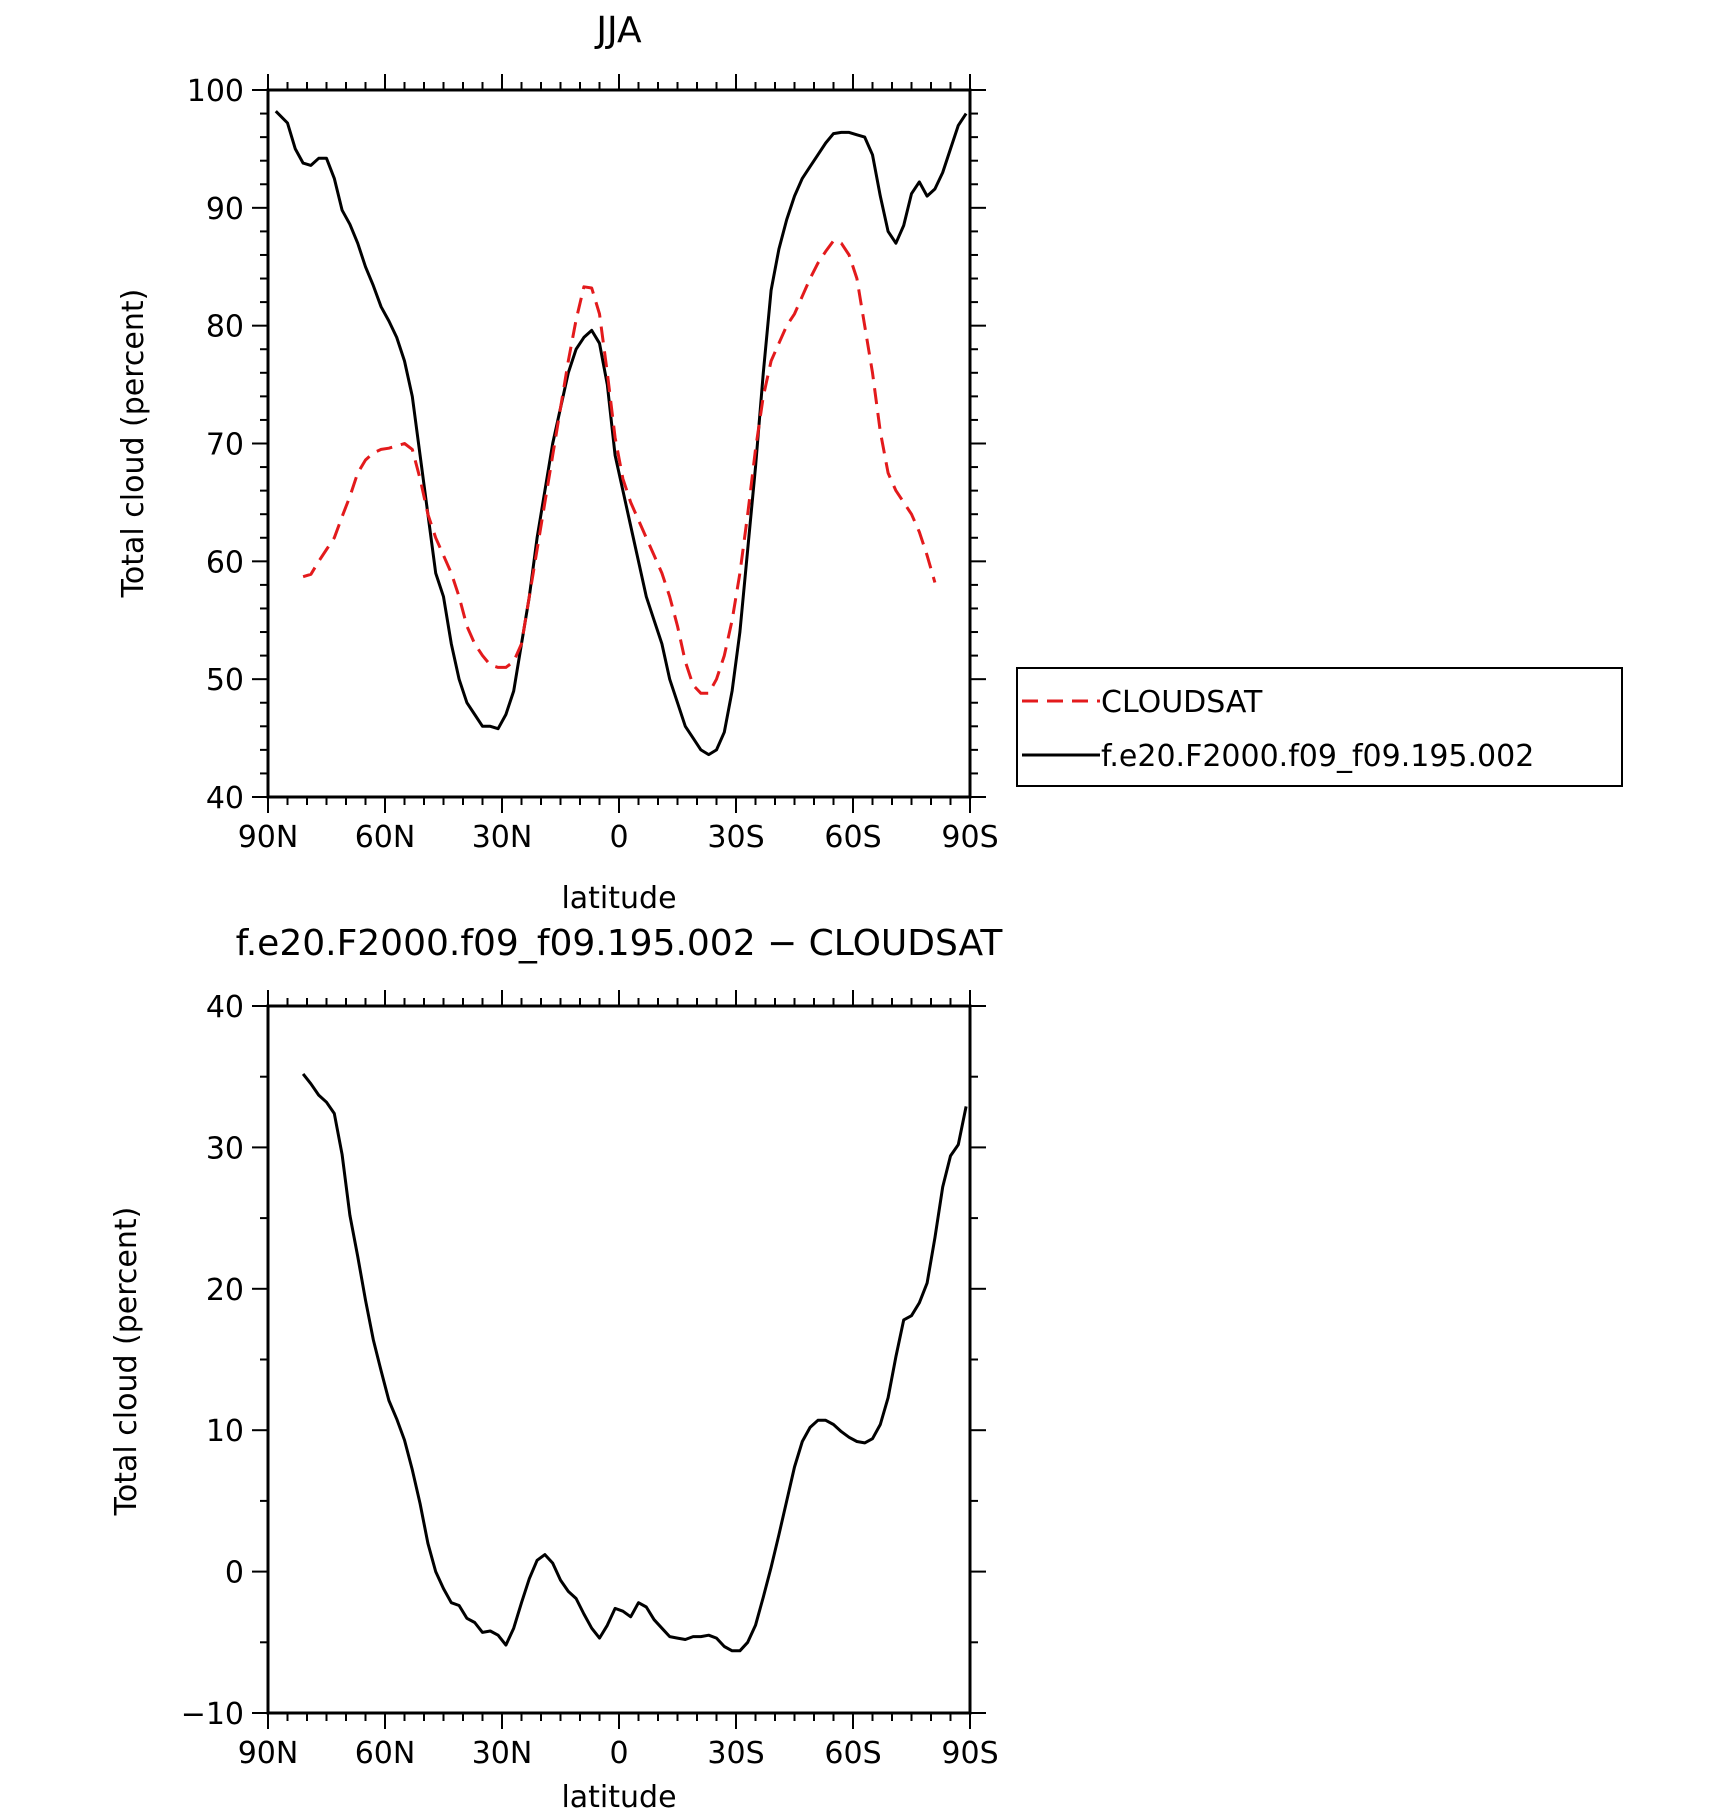 This screenshot has height=1811, width=1710. I want to click on top-y-tick-label: 80, so click(225, 327).